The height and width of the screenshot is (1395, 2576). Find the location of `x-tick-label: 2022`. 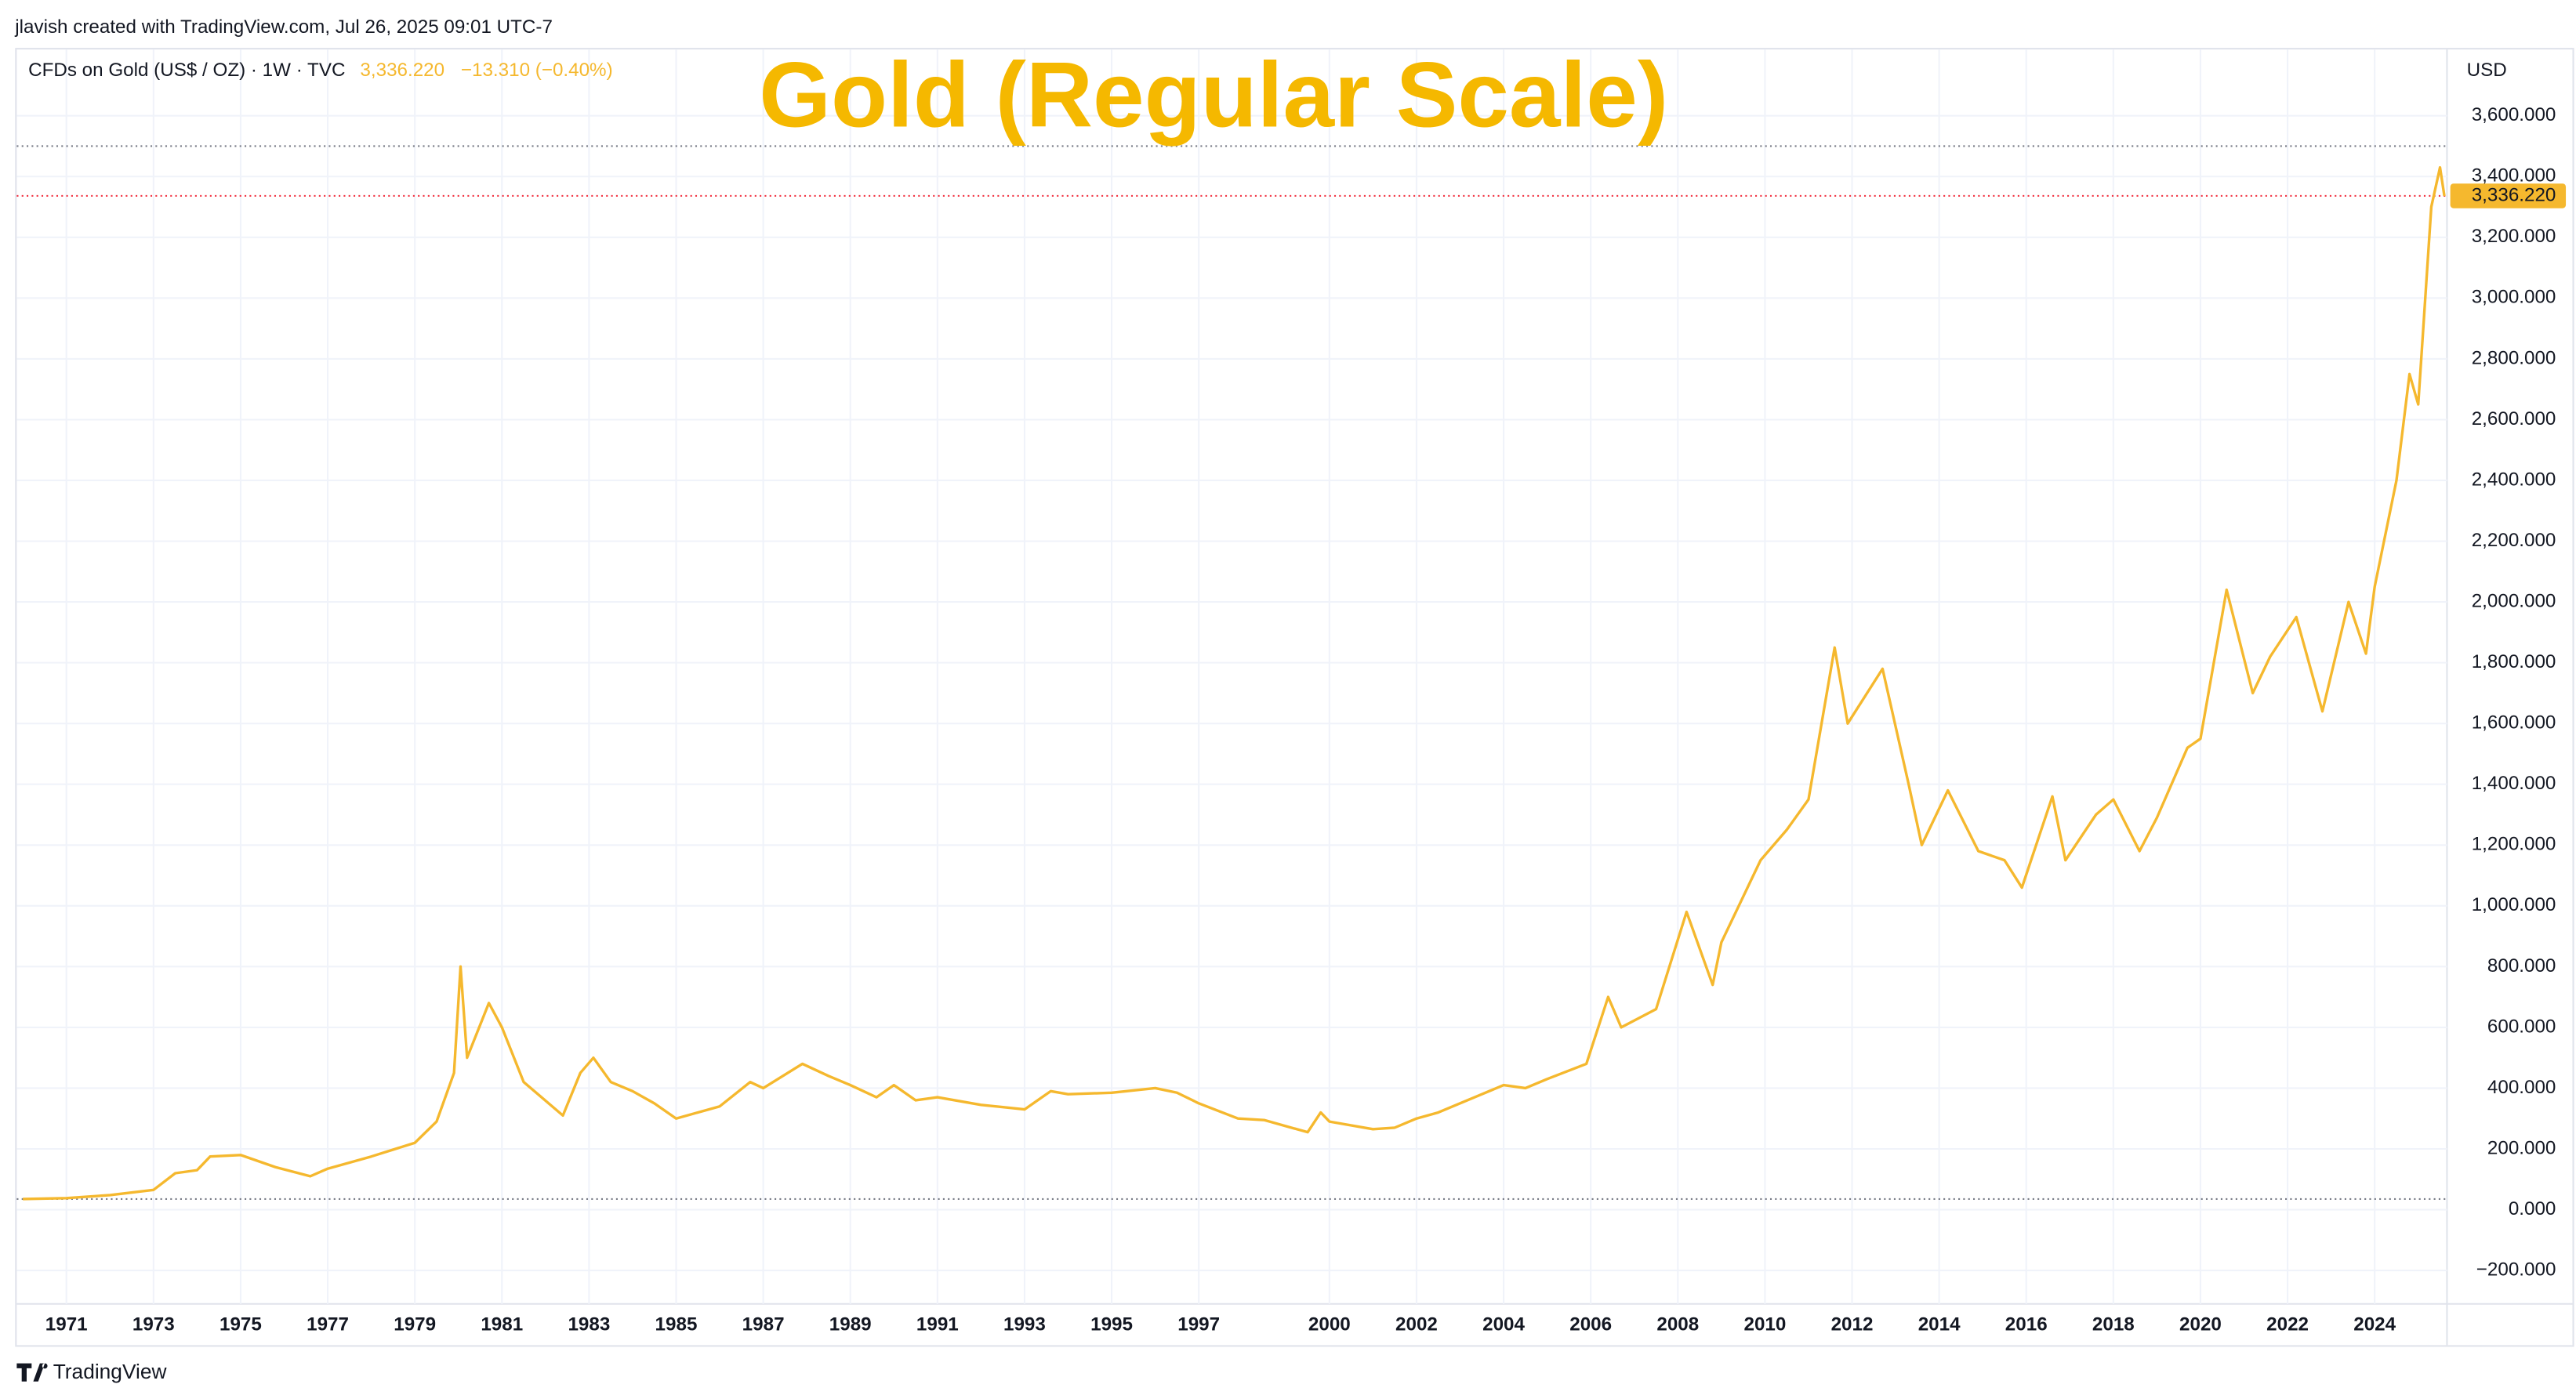

x-tick-label: 2022 is located at coordinates (2288, 1324).